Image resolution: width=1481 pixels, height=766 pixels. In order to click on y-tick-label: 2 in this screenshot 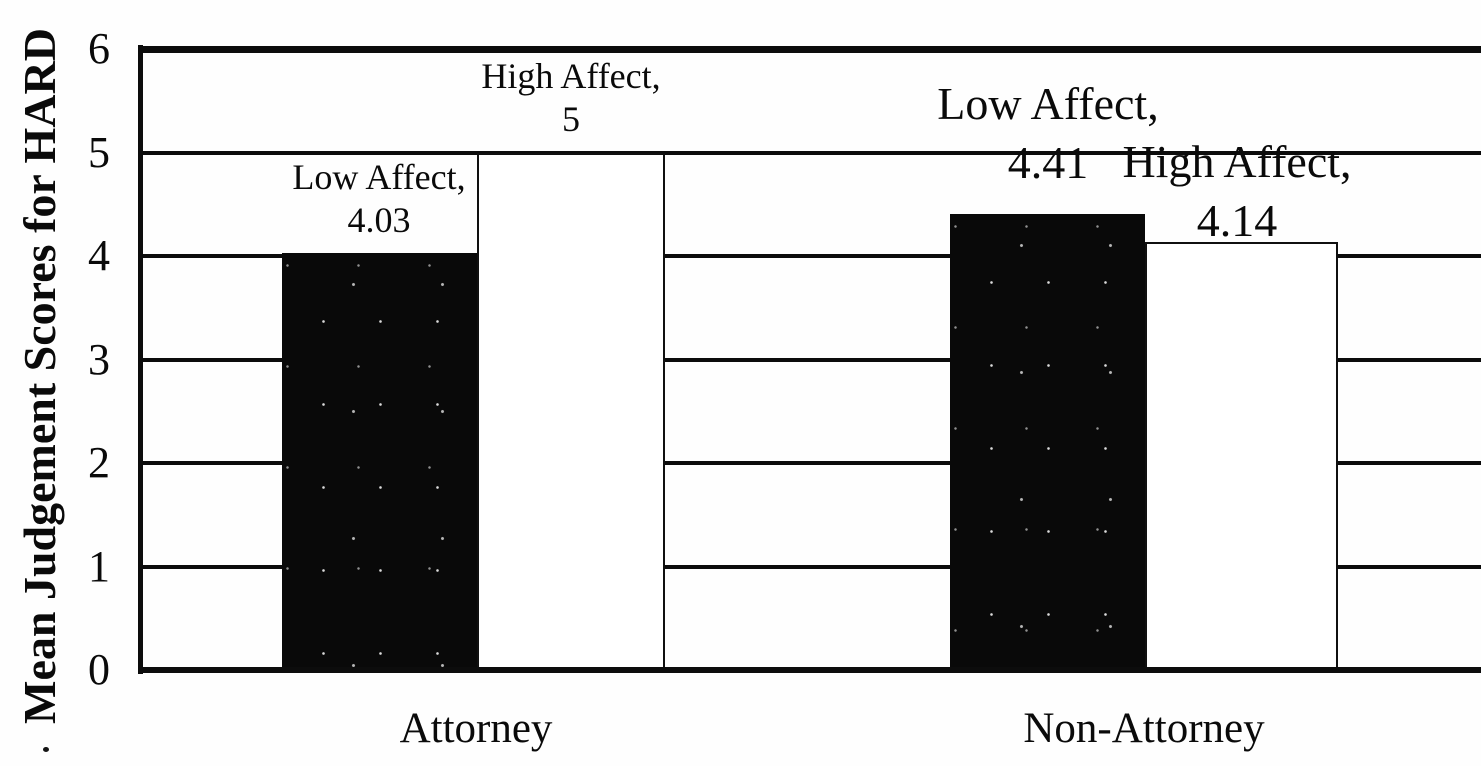, I will do `click(99, 462)`.